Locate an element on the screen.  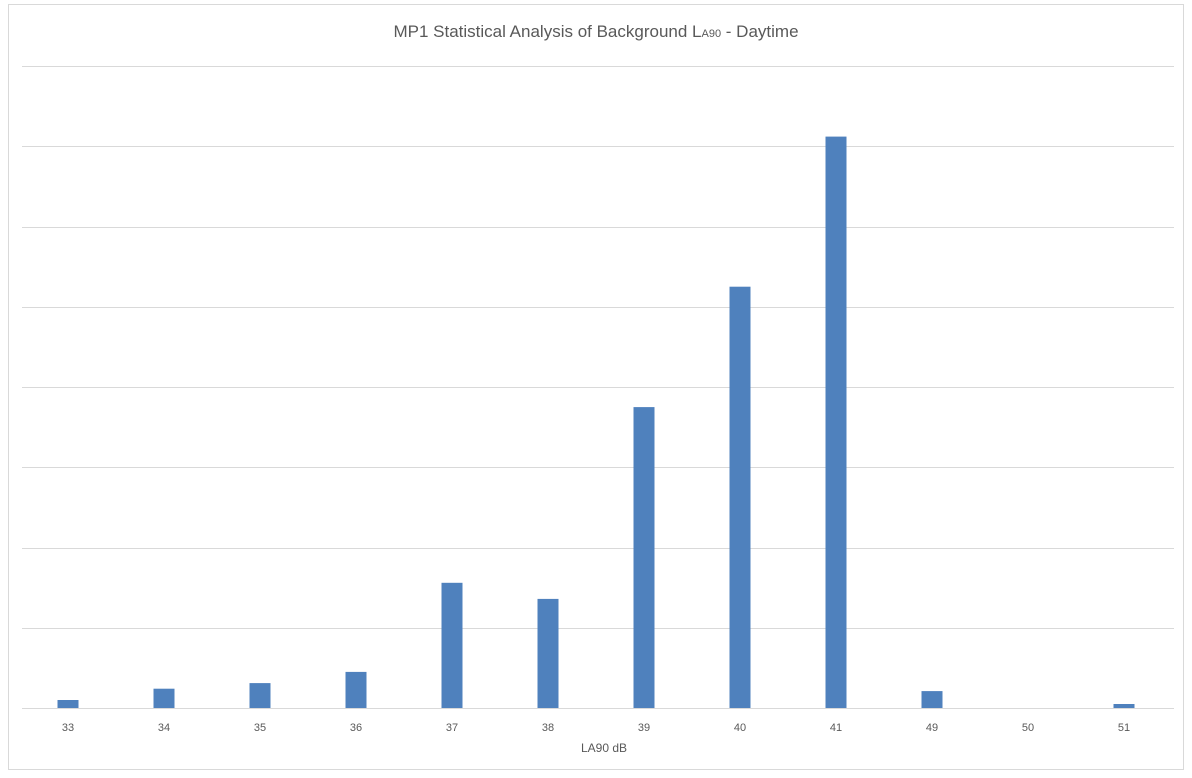
x-tick-label: 40 is located at coordinates (740, 728).